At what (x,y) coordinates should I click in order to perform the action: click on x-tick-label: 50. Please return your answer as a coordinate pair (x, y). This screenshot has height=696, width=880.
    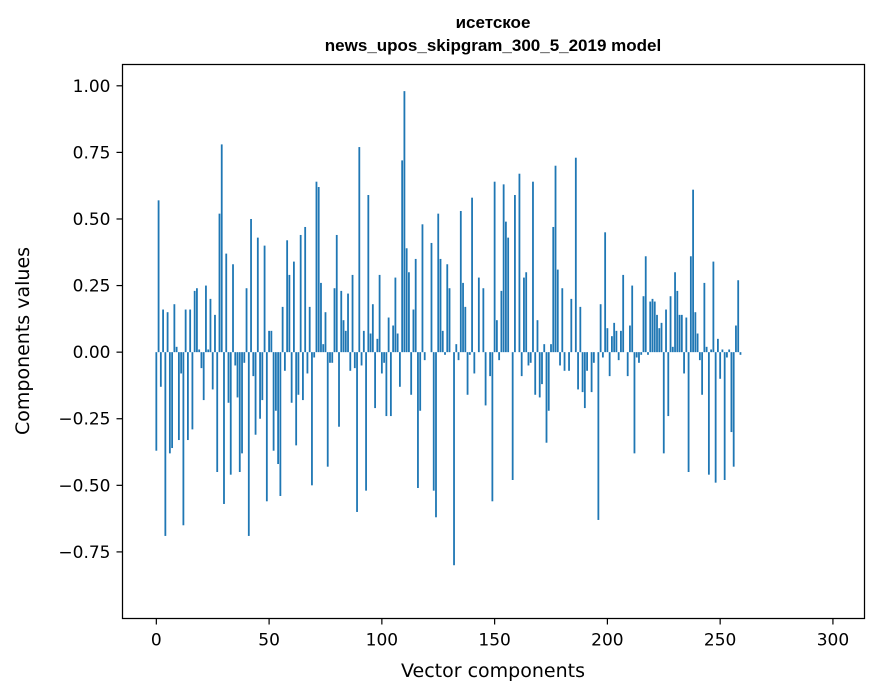
    Looking at the image, I should click on (269, 641).